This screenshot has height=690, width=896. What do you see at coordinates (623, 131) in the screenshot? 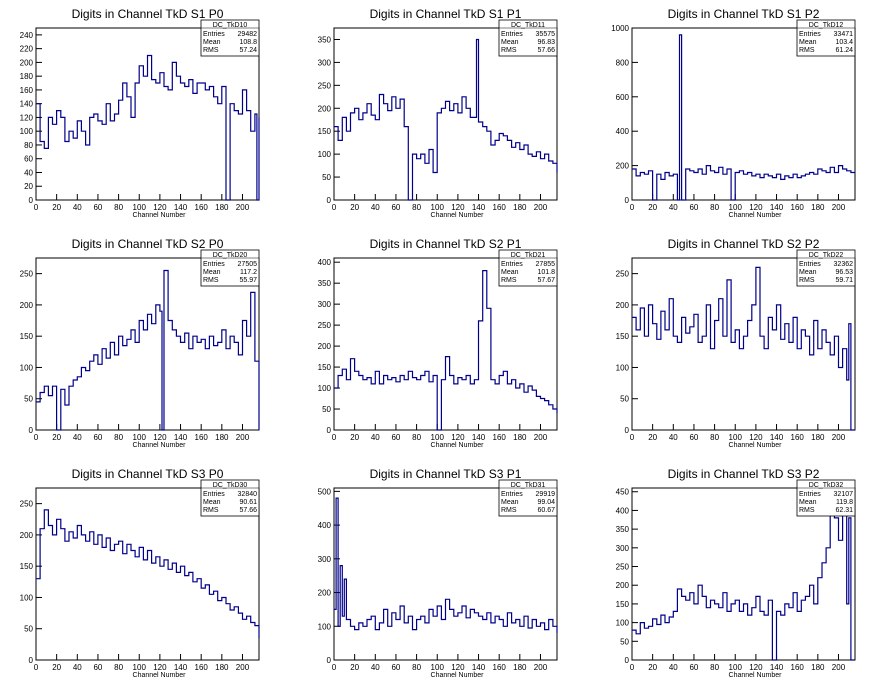
I see `y-tick-label: 400` at bounding box center [623, 131].